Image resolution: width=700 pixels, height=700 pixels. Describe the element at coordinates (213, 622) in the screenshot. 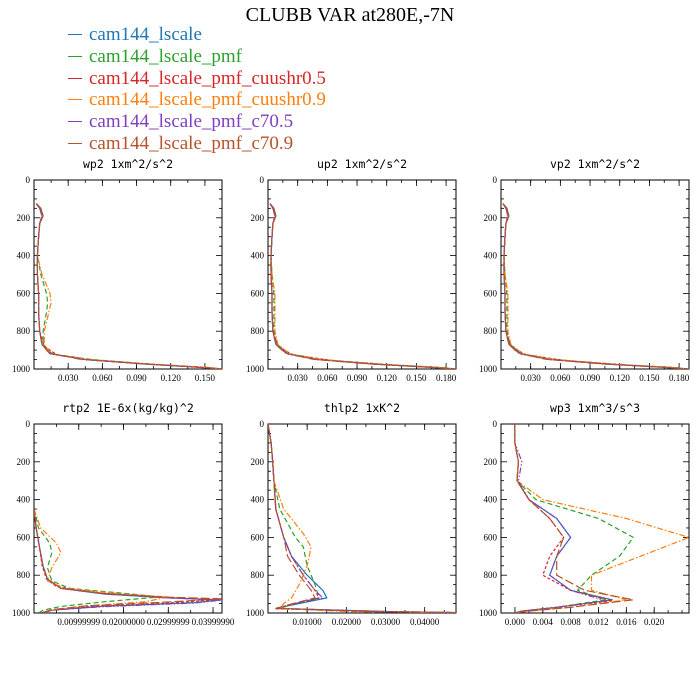

I see `x-tick-label: 0.03999990` at that location.